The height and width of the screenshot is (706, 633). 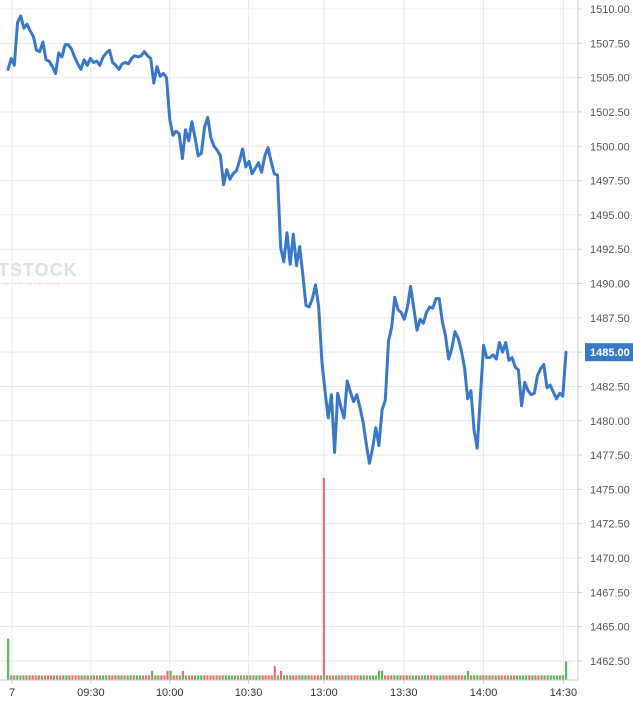 I want to click on x-tick-label: 7, so click(x=12, y=693).